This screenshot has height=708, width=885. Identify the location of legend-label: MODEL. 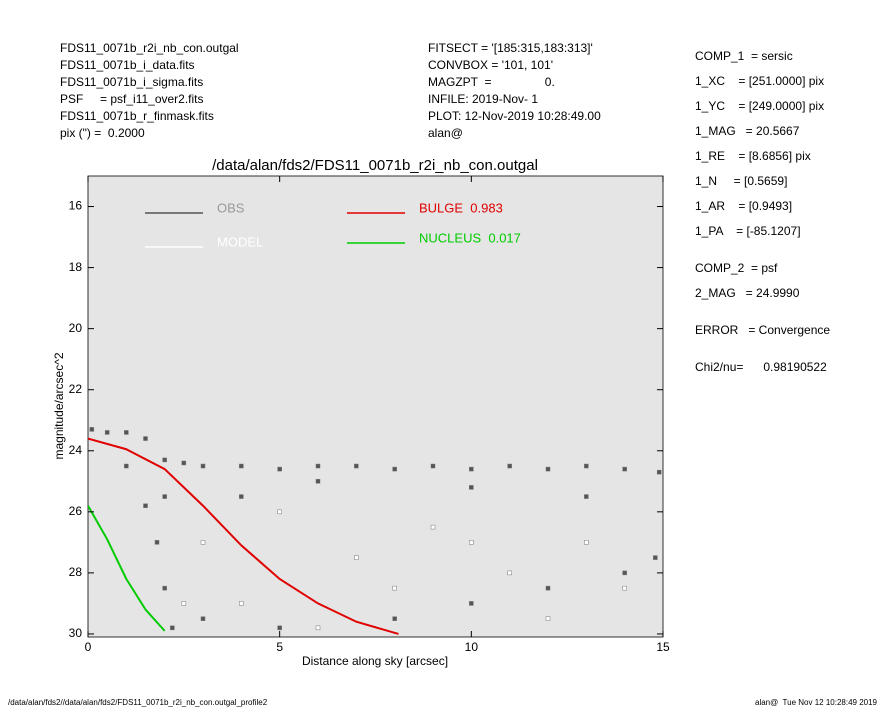
(240, 241).